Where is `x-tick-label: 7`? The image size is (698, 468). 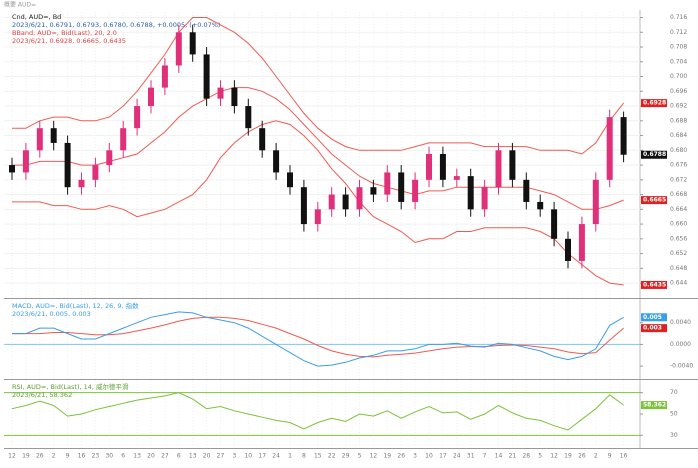 x-tick-label: 7 is located at coordinates (485, 456).